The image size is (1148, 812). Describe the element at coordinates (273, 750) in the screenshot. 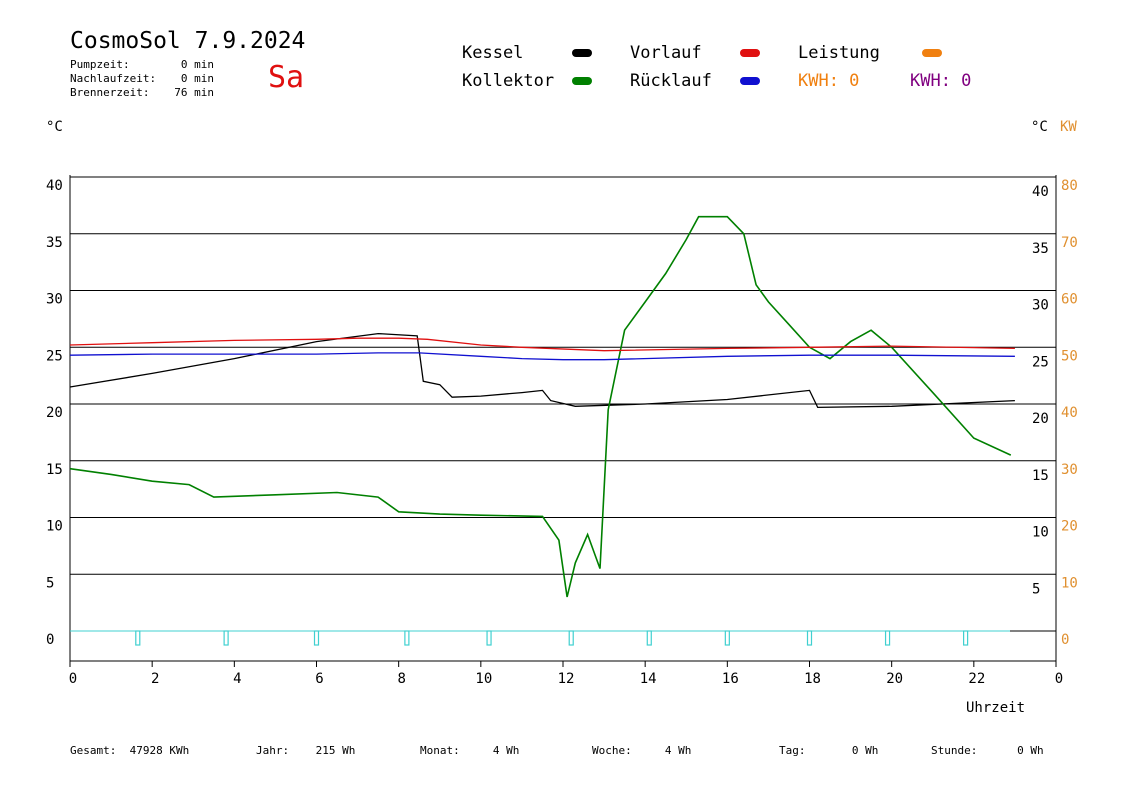

I see `footer-label: Jahr:` at that location.